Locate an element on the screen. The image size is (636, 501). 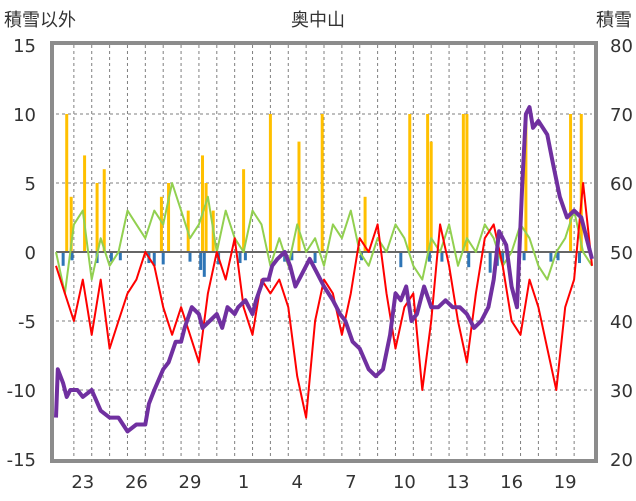
left-tick-label: 15 is located at coordinates (24, 46).